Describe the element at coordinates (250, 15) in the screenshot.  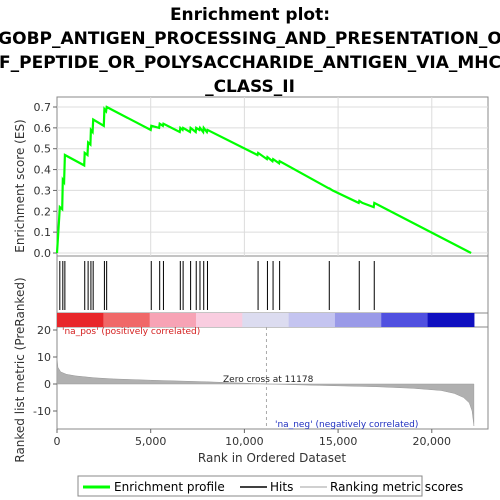
I see `title-line-1: Enrichment plot:` at that location.